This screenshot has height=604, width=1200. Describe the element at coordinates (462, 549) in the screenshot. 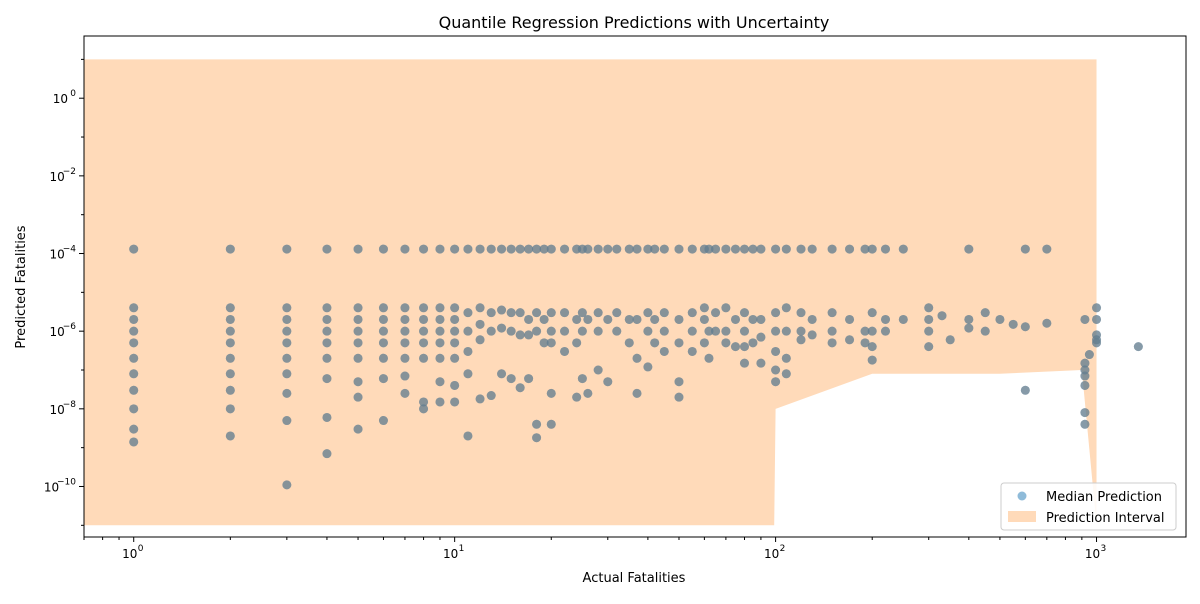

I see `x-tick-exponent: 1` at that location.